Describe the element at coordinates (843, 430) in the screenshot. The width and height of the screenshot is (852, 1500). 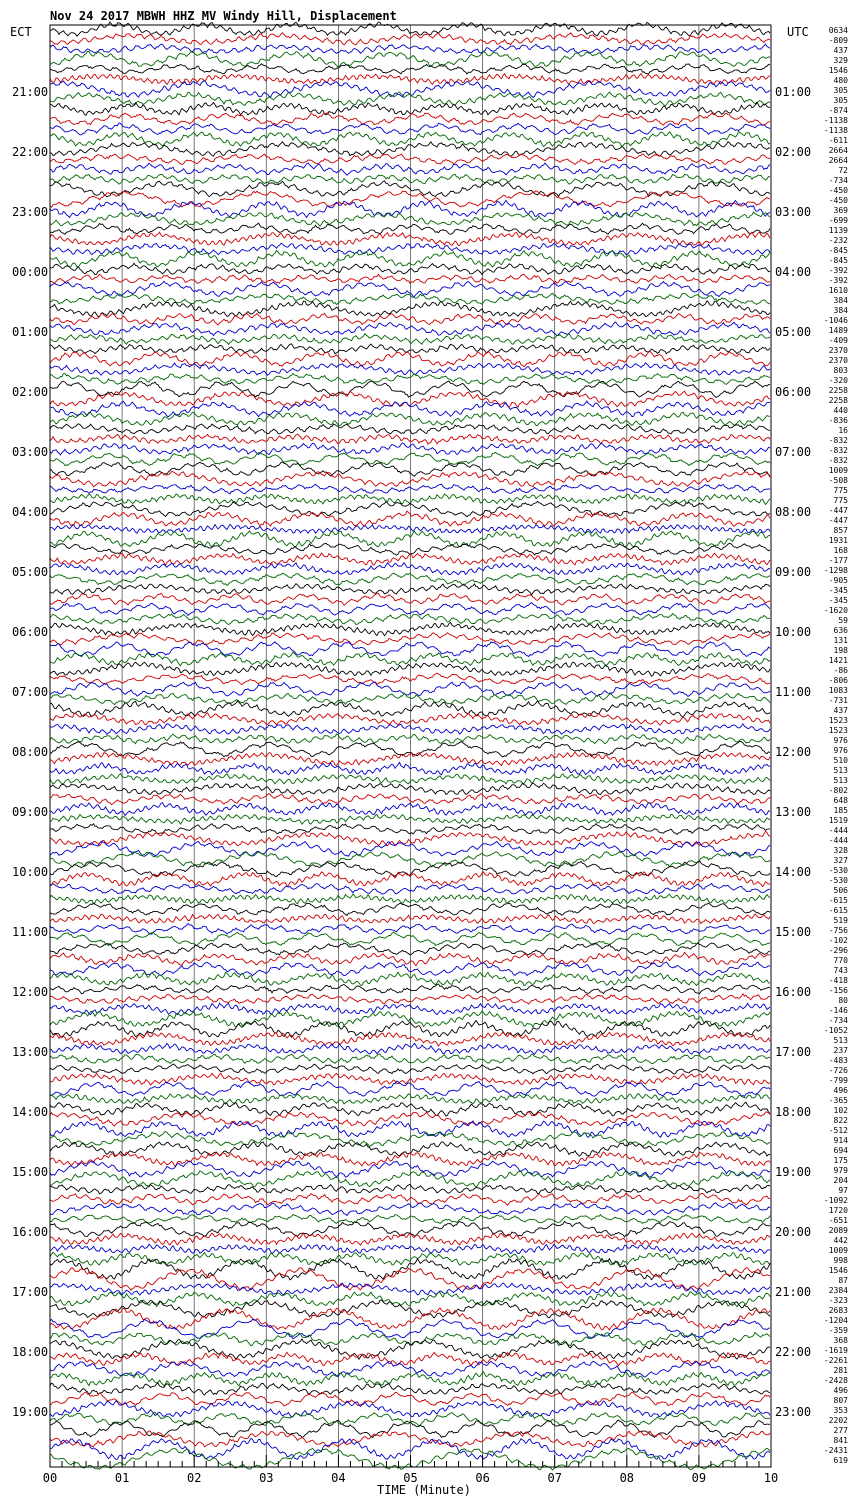
I see `trace-offset-label: 16` at that location.